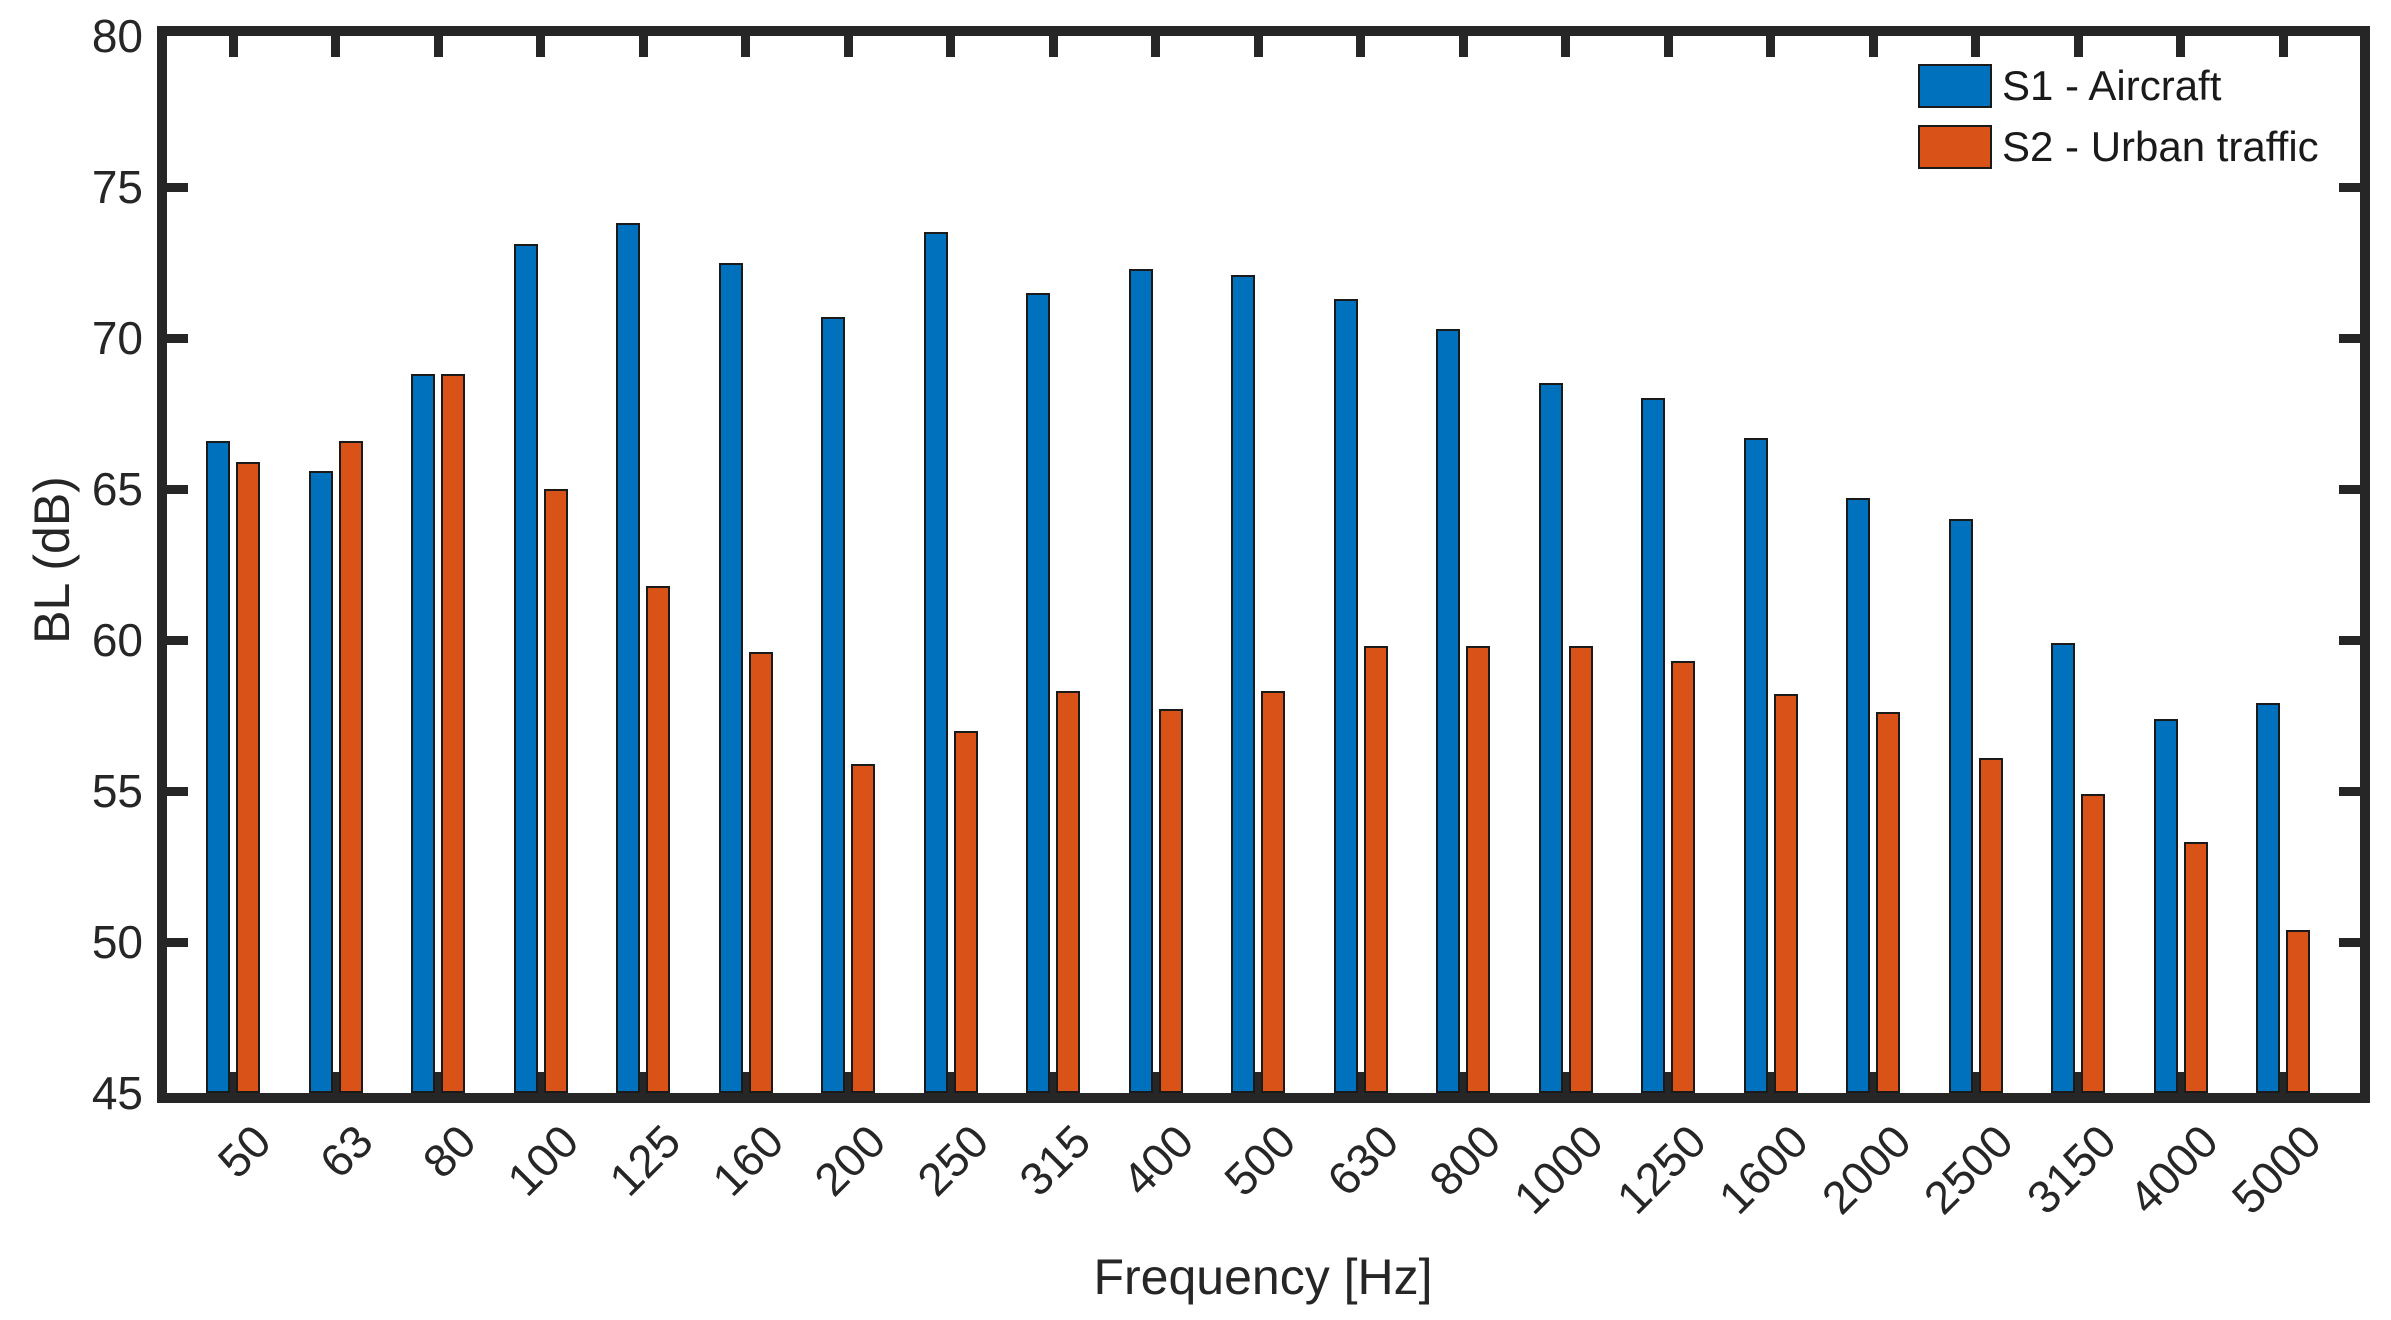 The width and height of the screenshot is (2391, 1320). I want to click on y-tick-label: 50, so click(117, 942).